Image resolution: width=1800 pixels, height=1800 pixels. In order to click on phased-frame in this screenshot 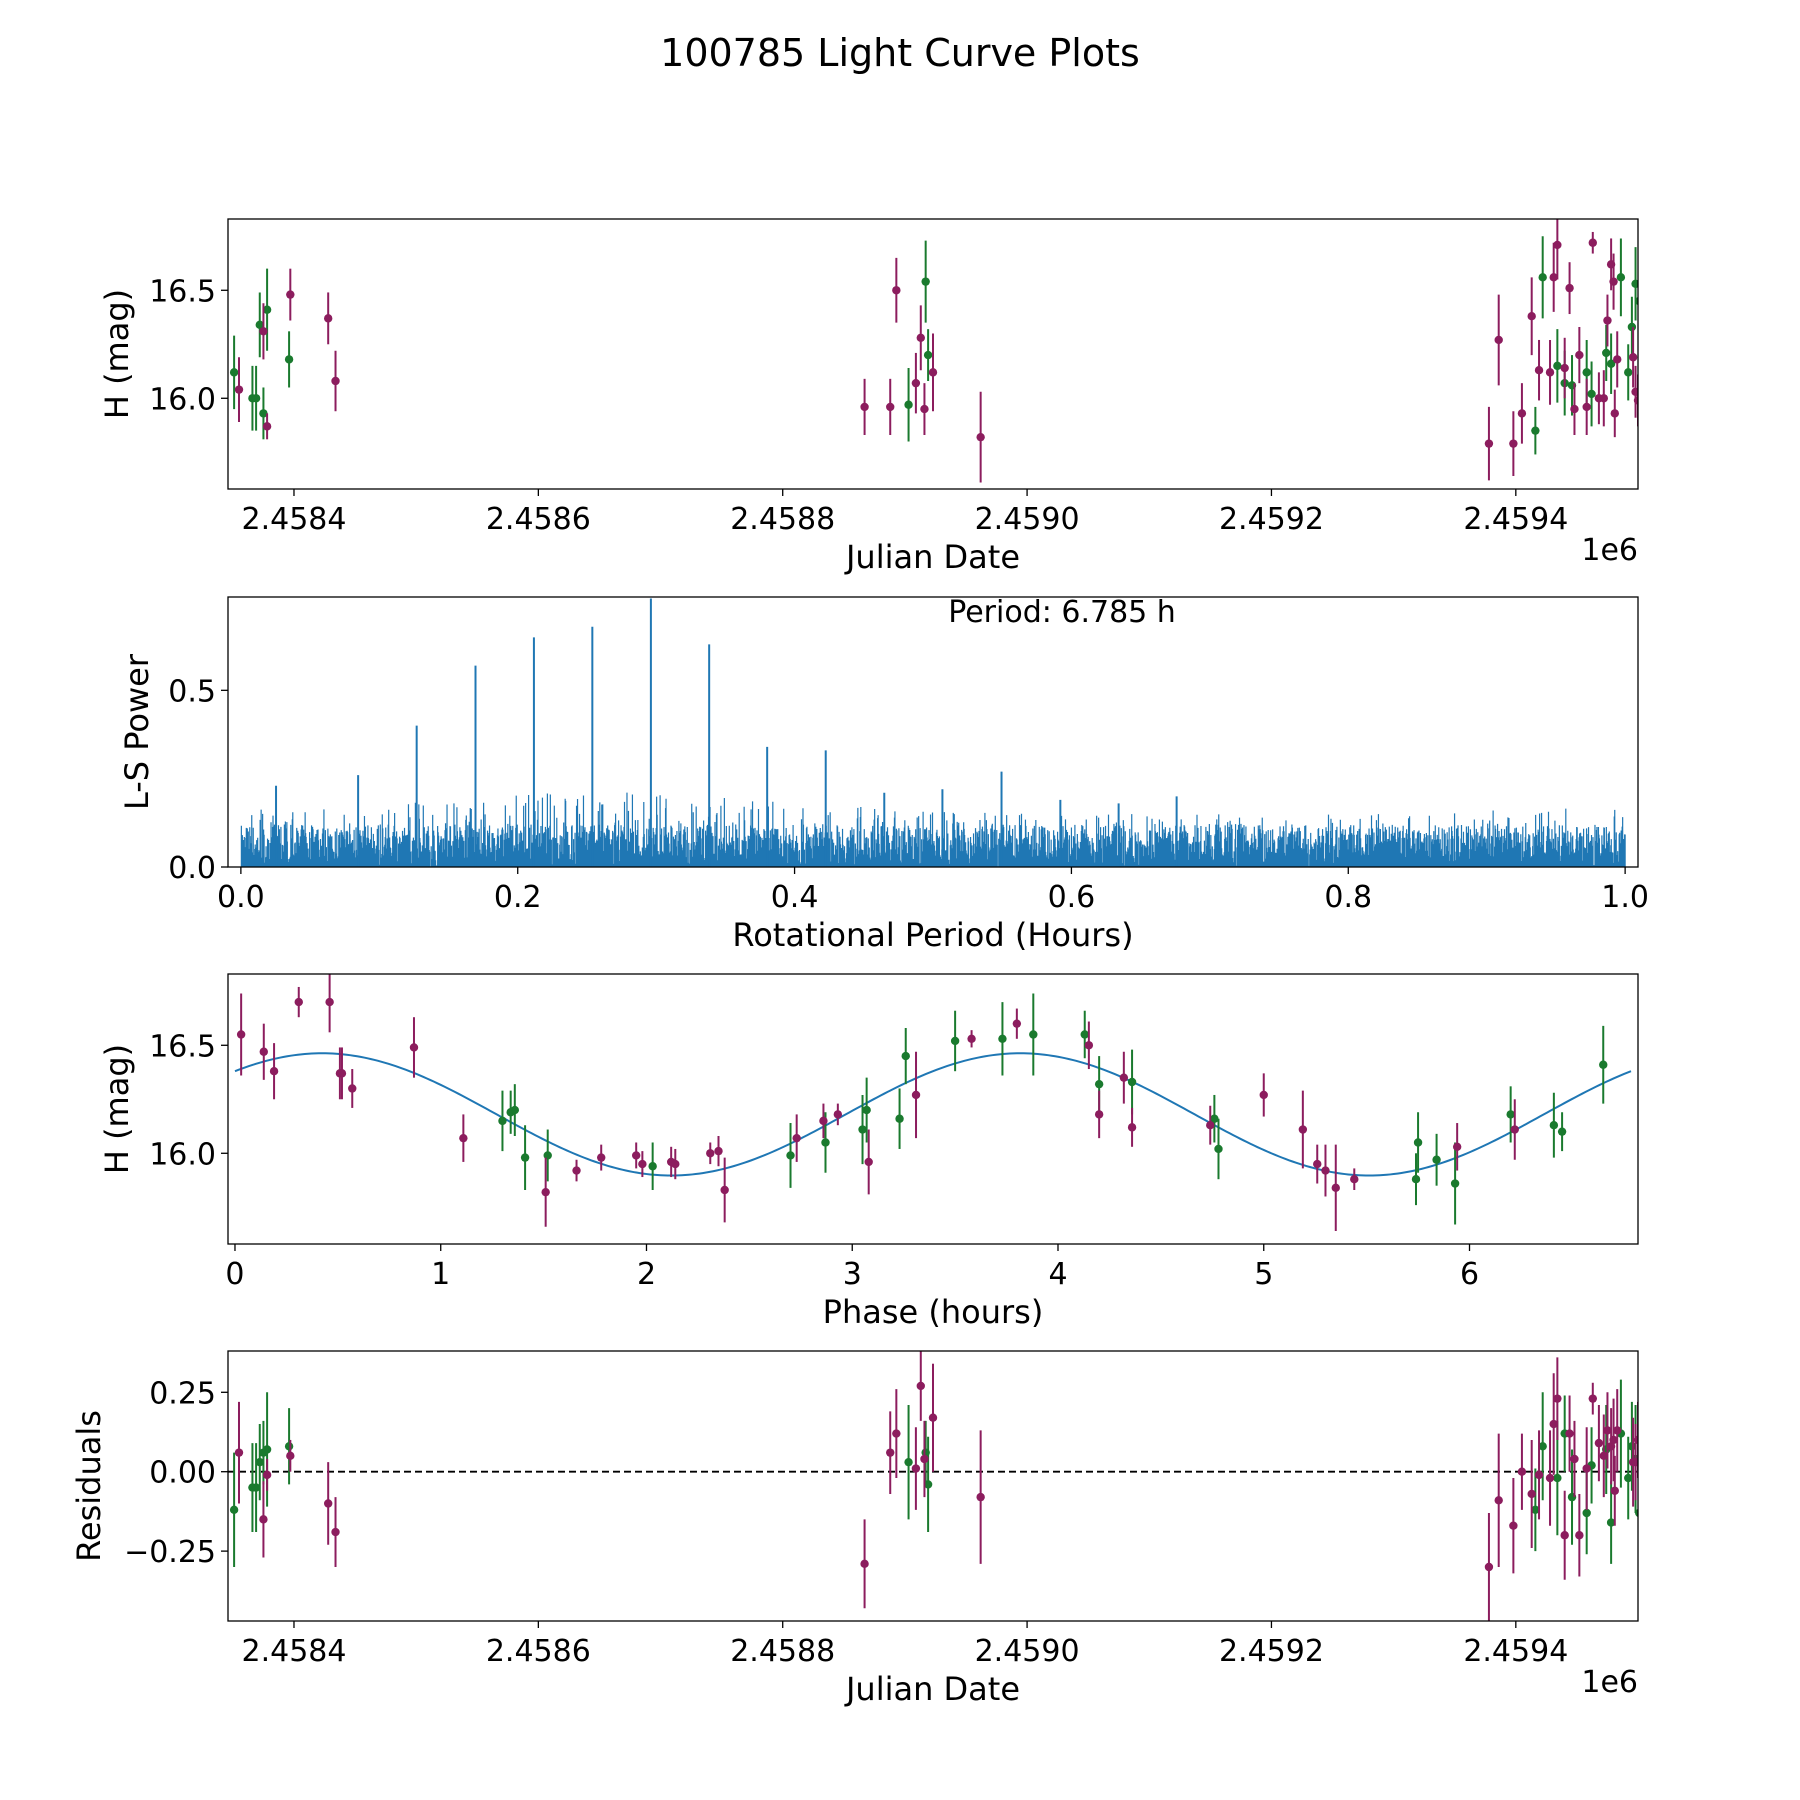, I will do `click(933, 1109)`.